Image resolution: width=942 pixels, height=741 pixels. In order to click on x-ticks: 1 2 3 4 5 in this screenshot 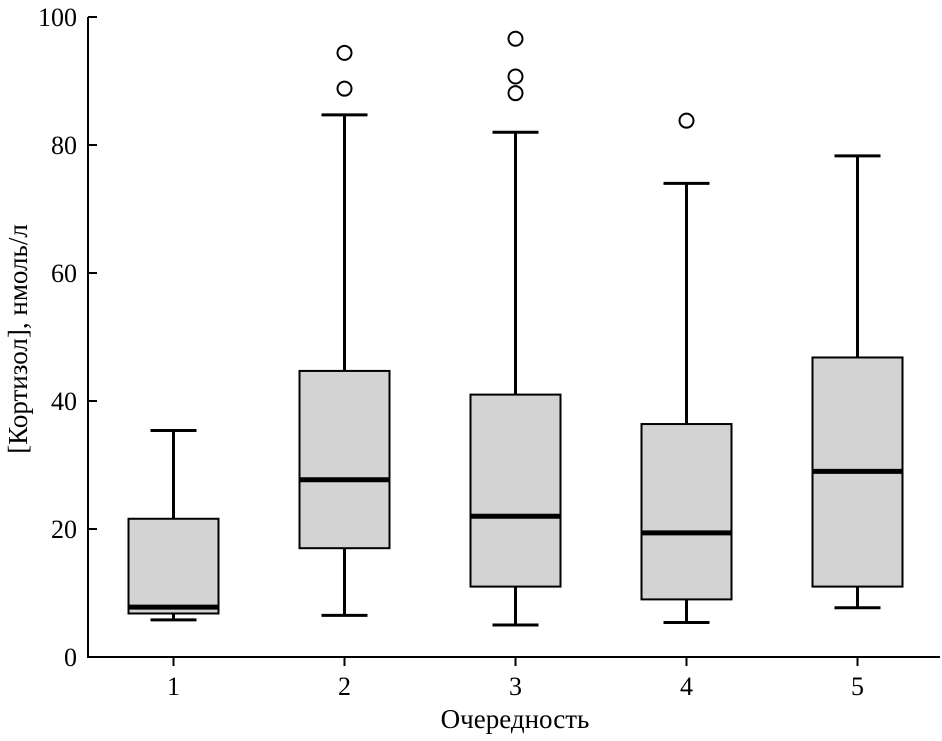, I will do `click(515, 679)`.